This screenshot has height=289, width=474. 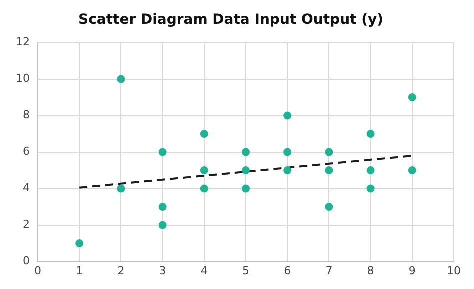 What do you see at coordinates (162, 271) in the screenshot?
I see `x-tick-label: 3` at bounding box center [162, 271].